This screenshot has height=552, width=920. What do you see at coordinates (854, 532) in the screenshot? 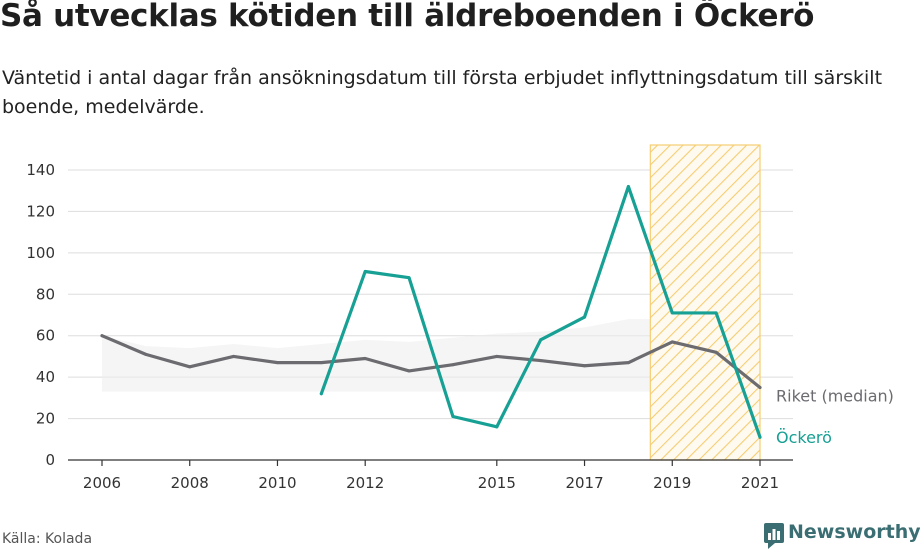
I see `brand-name: Newsworthy` at bounding box center [854, 532].